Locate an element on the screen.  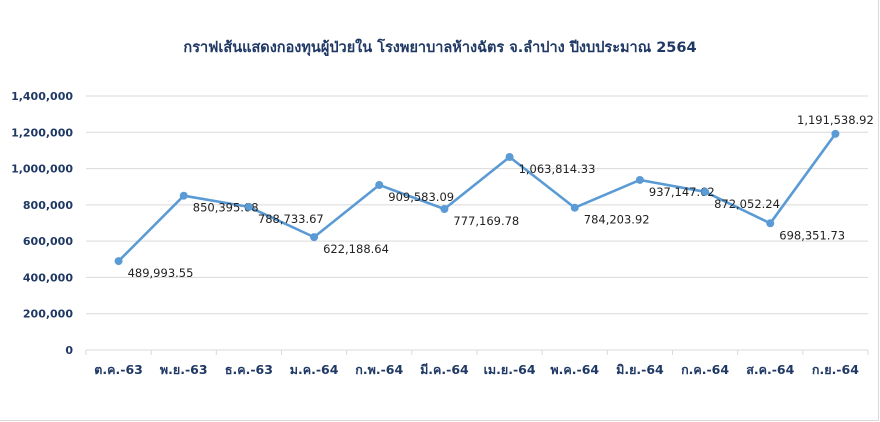
y-tick-label: 800,000 is located at coordinates (48, 205).